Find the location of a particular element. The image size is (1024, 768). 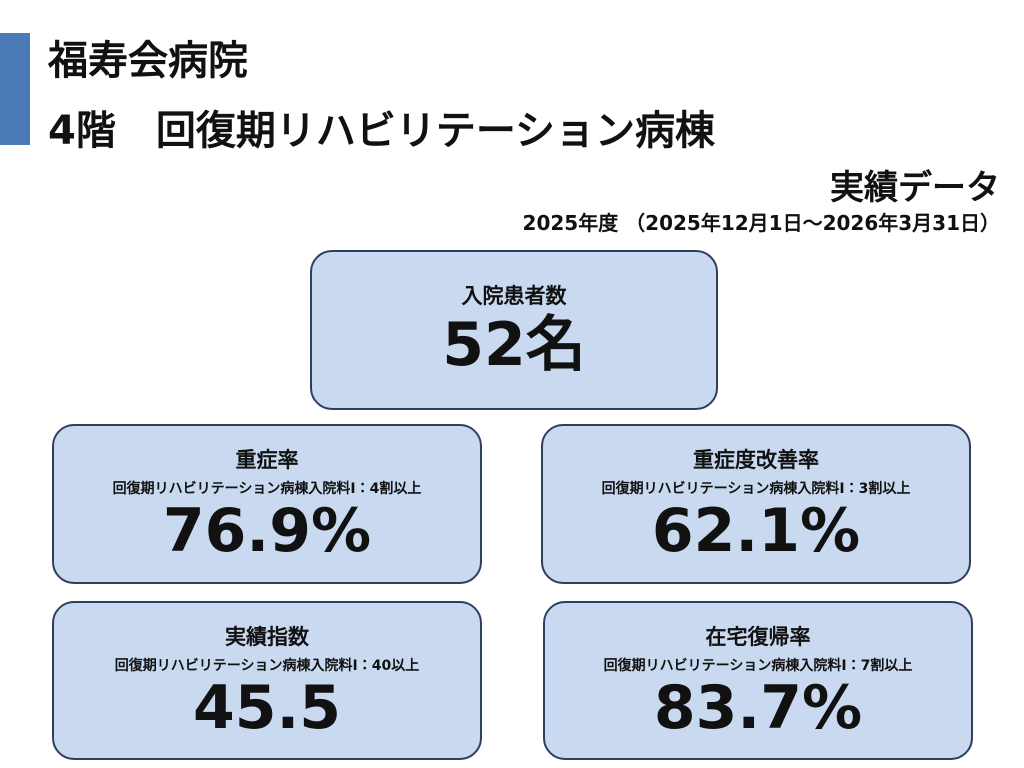

card-value: 52名 is located at coordinates (514, 345).